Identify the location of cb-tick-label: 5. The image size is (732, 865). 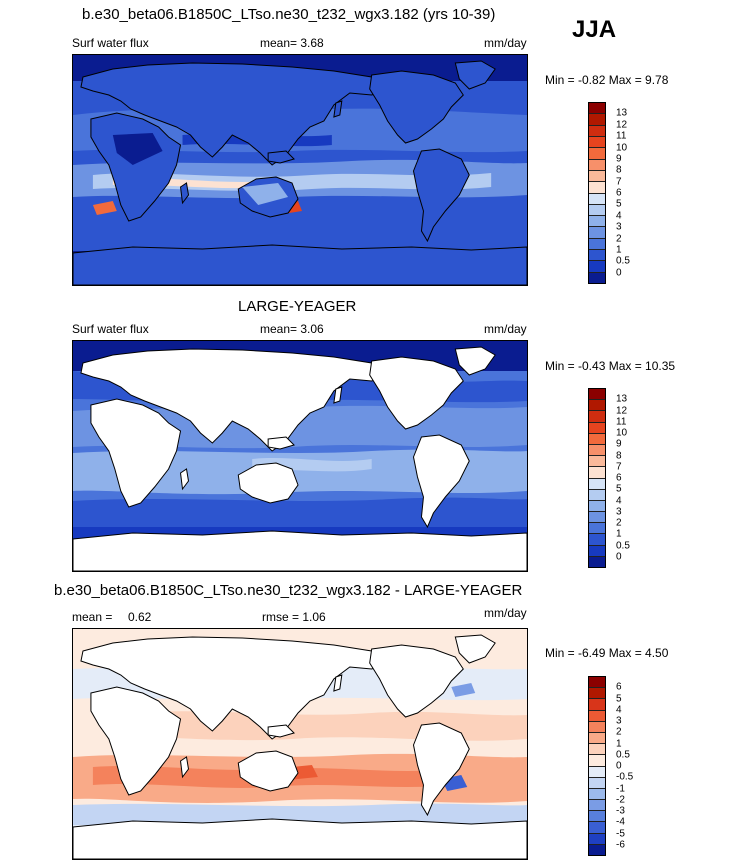
(619, 204).